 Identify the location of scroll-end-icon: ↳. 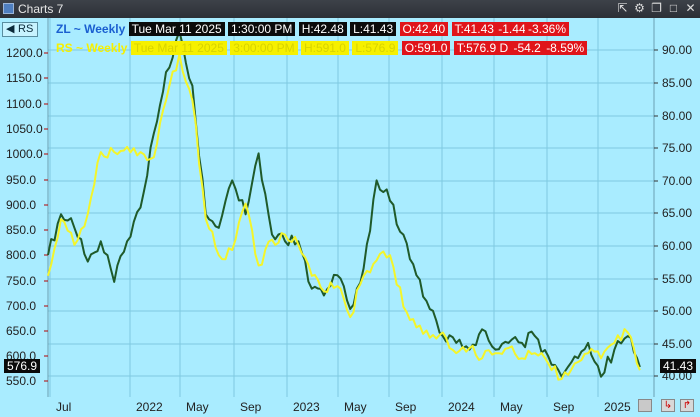
(668, 405).